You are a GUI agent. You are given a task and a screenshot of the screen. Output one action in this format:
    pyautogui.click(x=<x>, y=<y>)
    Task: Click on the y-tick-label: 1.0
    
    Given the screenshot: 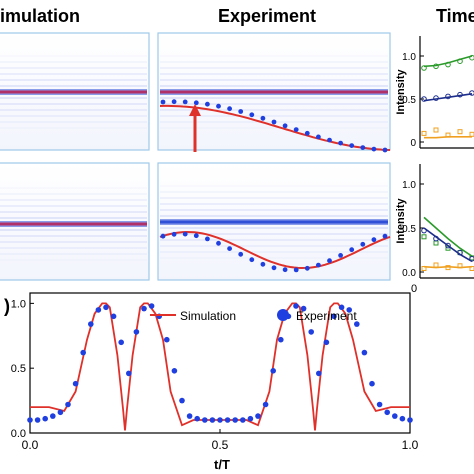 What is the action you would take?
    pyautogui.click(x=409, y=185)
    